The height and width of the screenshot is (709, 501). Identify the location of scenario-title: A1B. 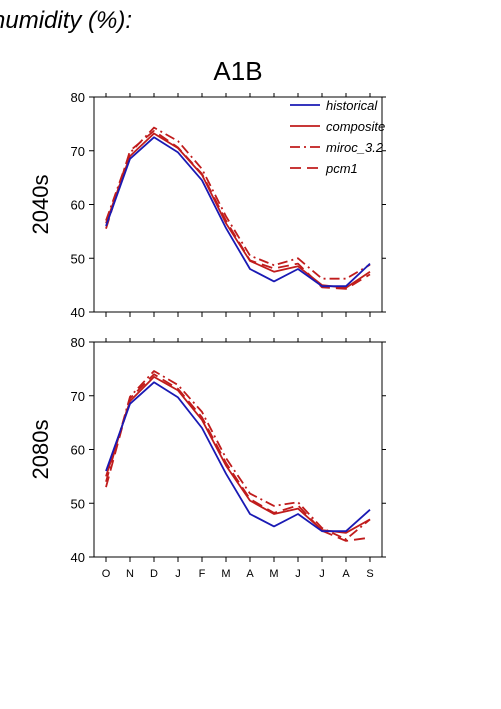
(237, 71).